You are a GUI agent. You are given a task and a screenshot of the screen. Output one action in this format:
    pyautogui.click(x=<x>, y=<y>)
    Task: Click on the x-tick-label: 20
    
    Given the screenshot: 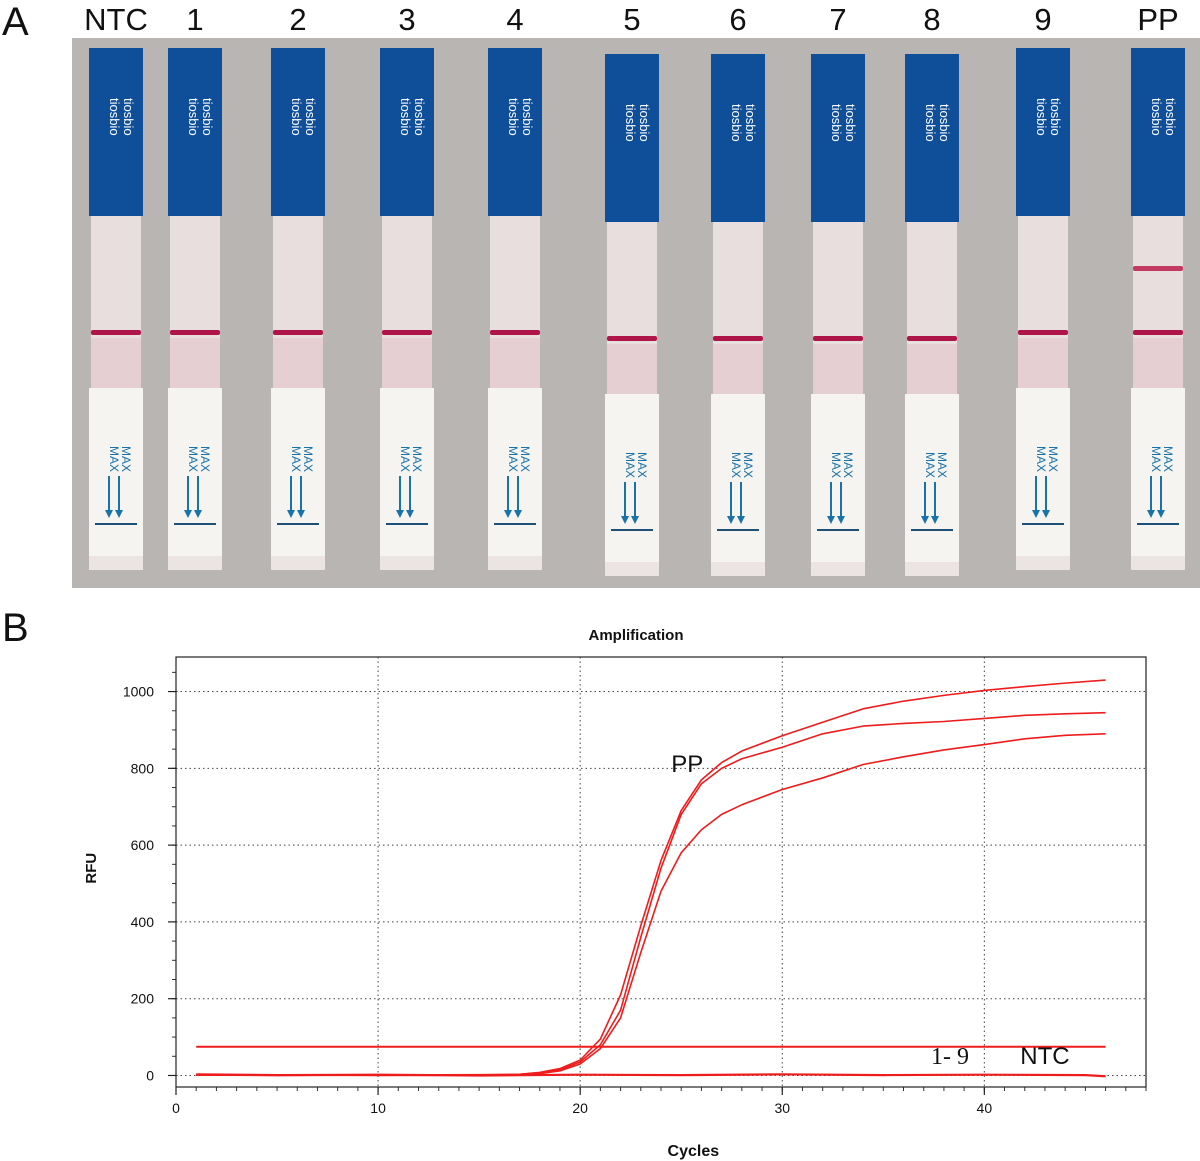 What is the action you would take?
    pyautogui.click(x=580, y=1108)
    